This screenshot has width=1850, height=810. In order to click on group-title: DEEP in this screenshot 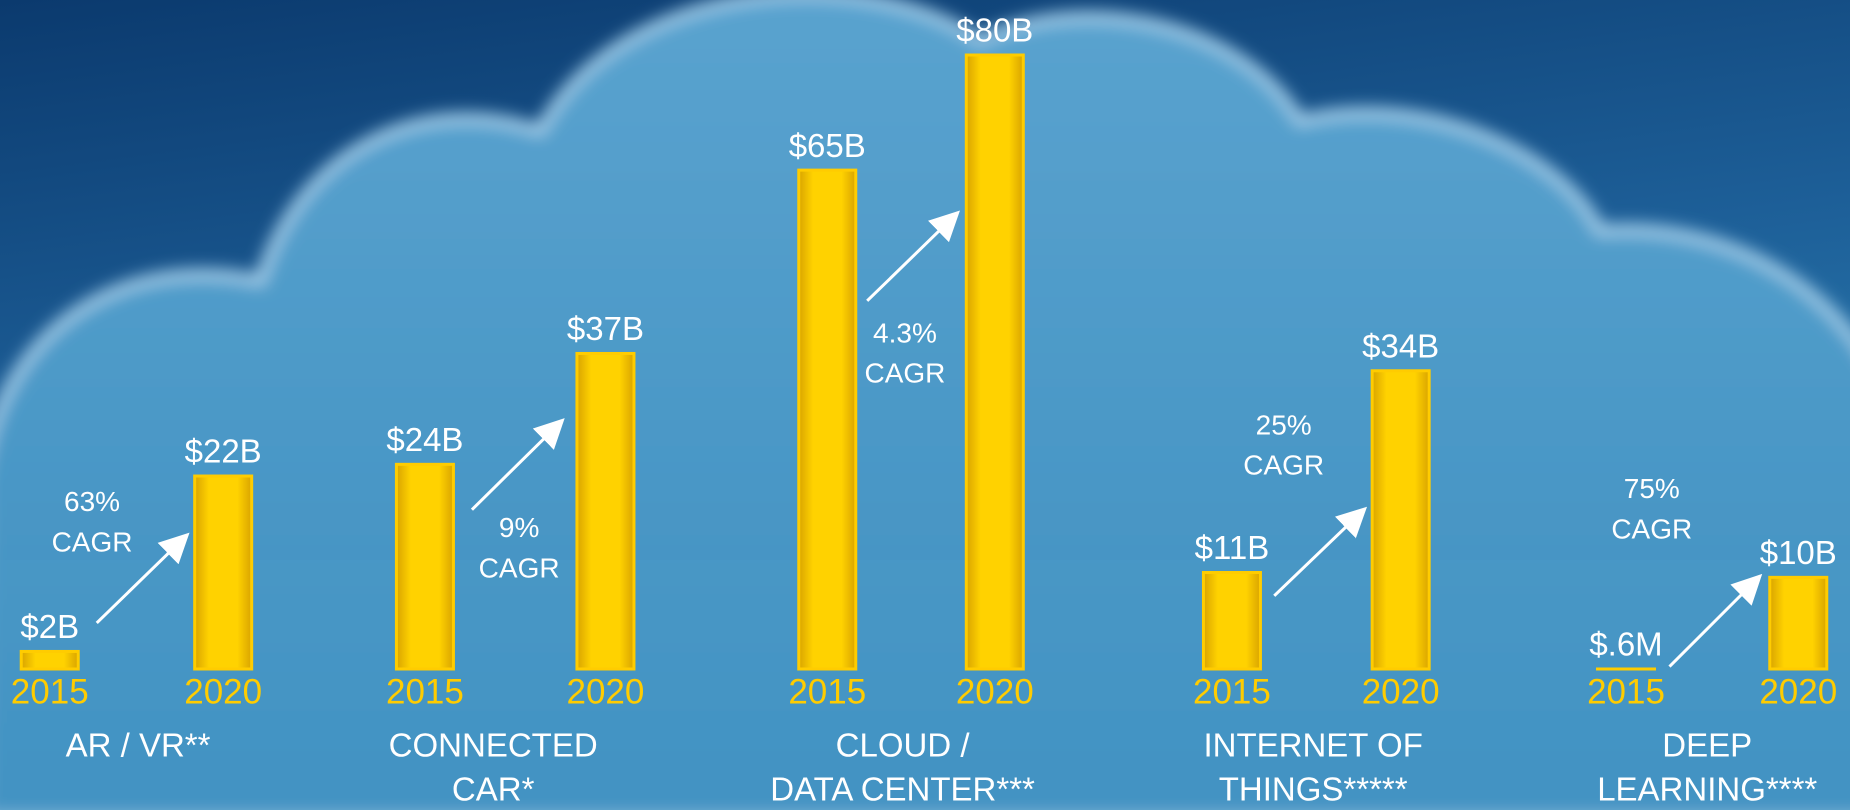, I will do `click(1707, 745)`.